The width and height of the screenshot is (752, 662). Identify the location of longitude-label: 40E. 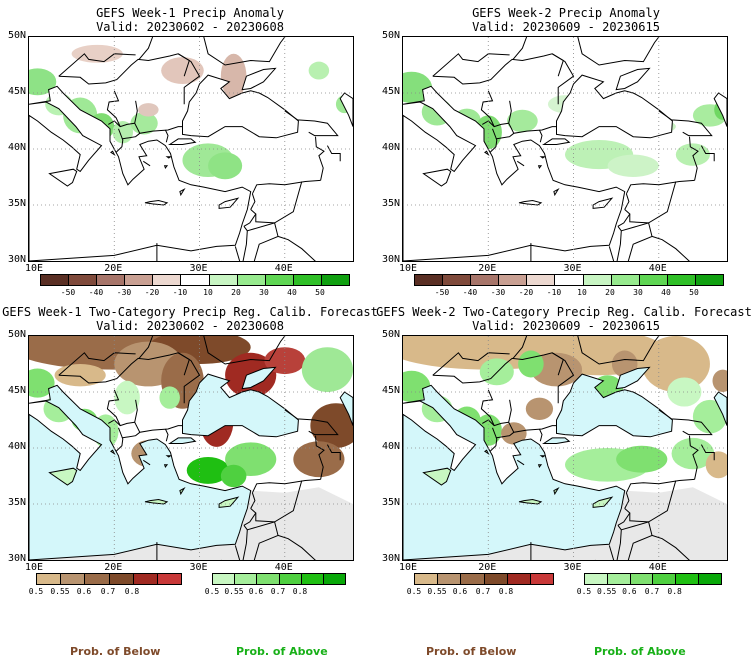
(283, 567).